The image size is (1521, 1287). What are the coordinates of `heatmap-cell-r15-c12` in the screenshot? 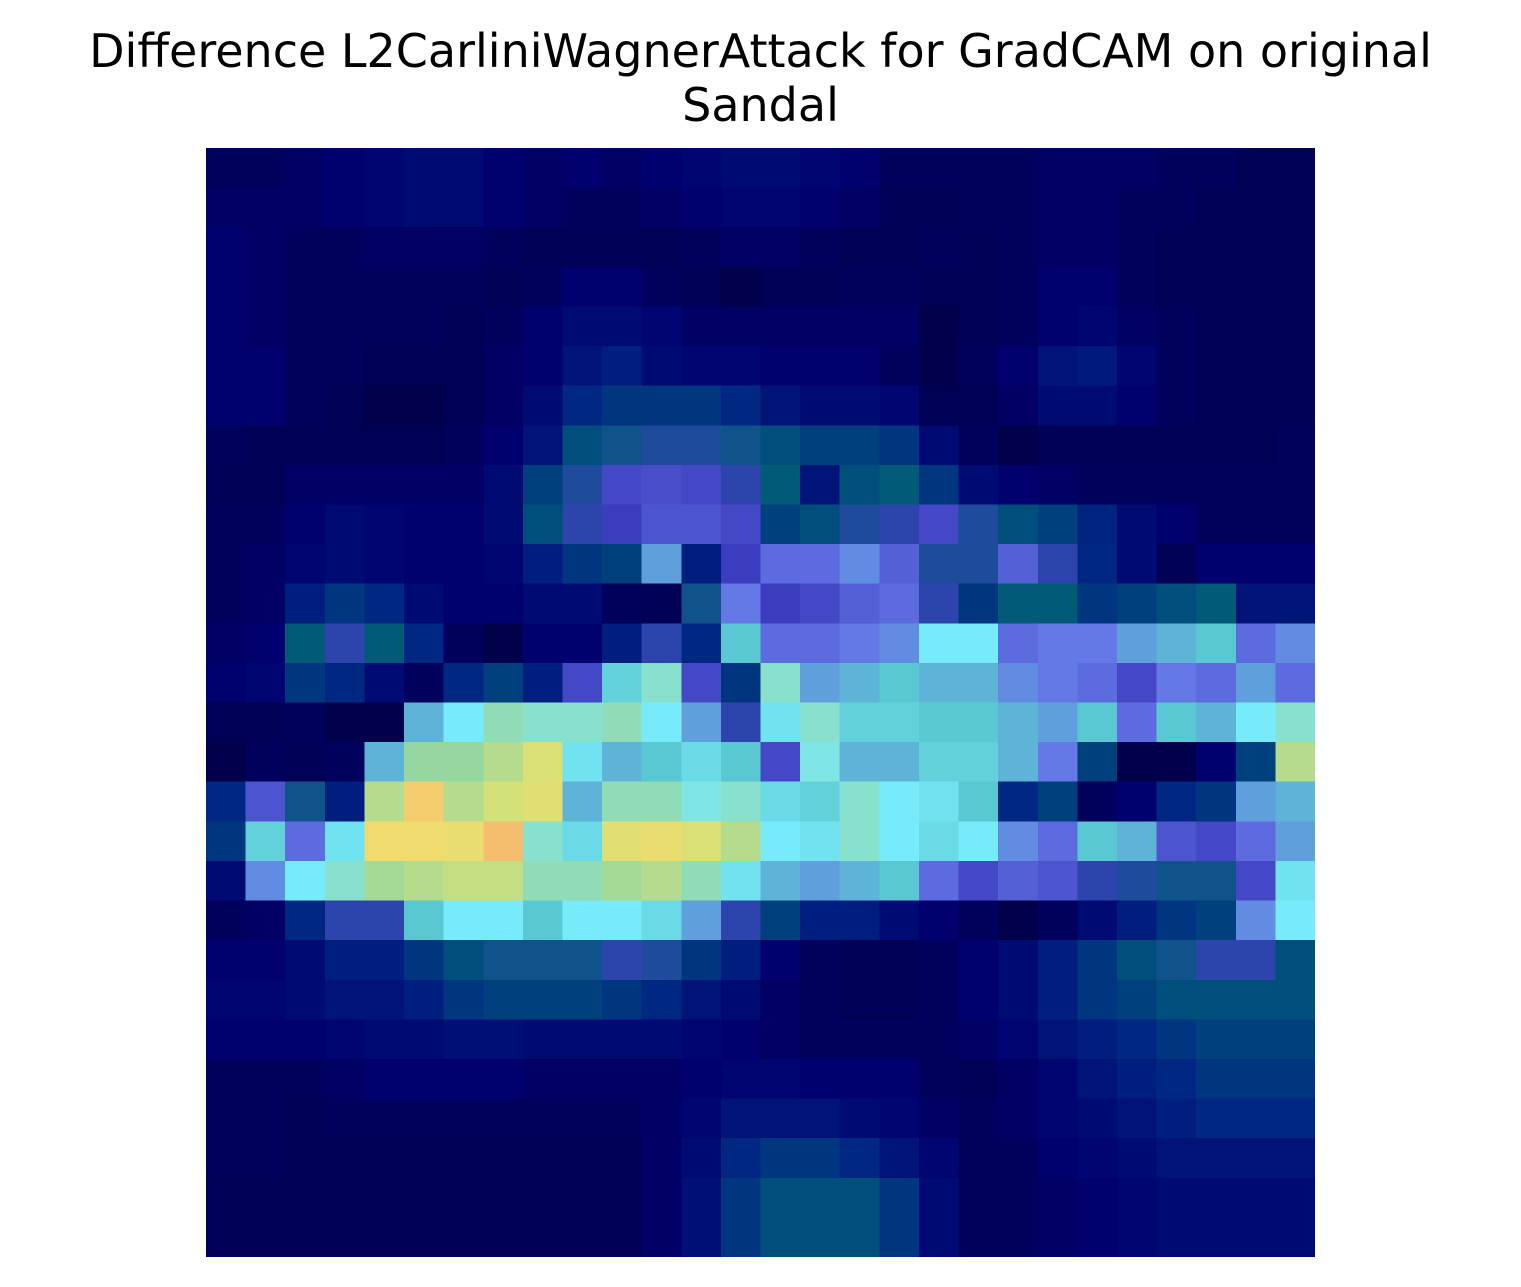 It's located at (701, 762).